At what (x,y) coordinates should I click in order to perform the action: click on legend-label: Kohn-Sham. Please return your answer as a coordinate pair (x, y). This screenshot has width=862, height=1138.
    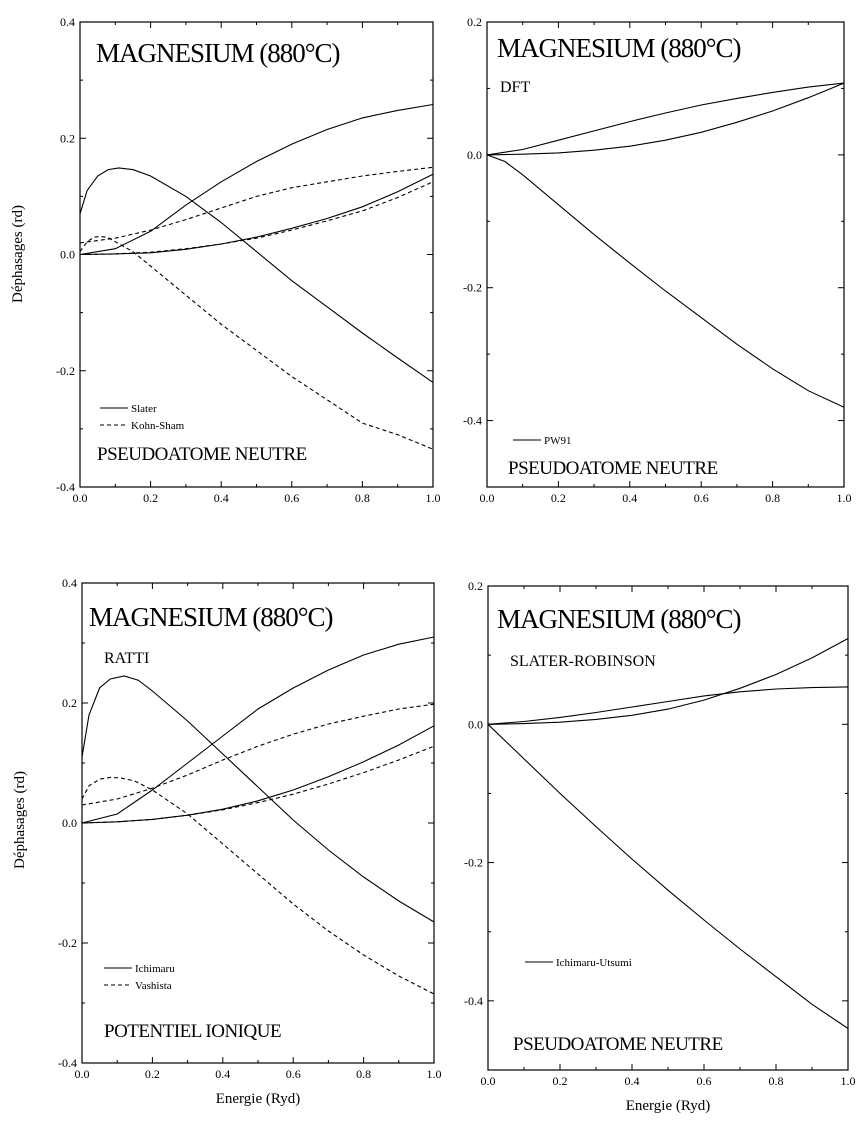
    Looking at the image, I should click on (158, 426).